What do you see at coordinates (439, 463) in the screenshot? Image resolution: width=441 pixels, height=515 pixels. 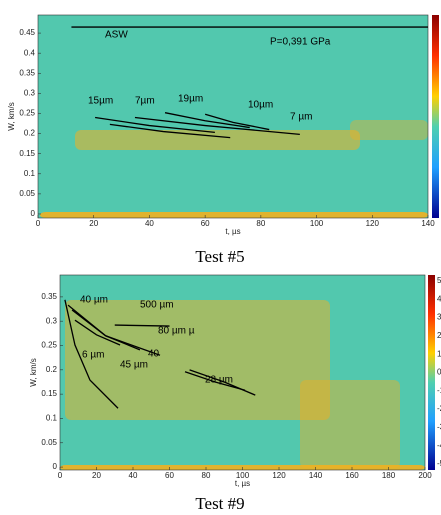 I see `colorbar-tick-label: -5` at bounding box center [439, 463].